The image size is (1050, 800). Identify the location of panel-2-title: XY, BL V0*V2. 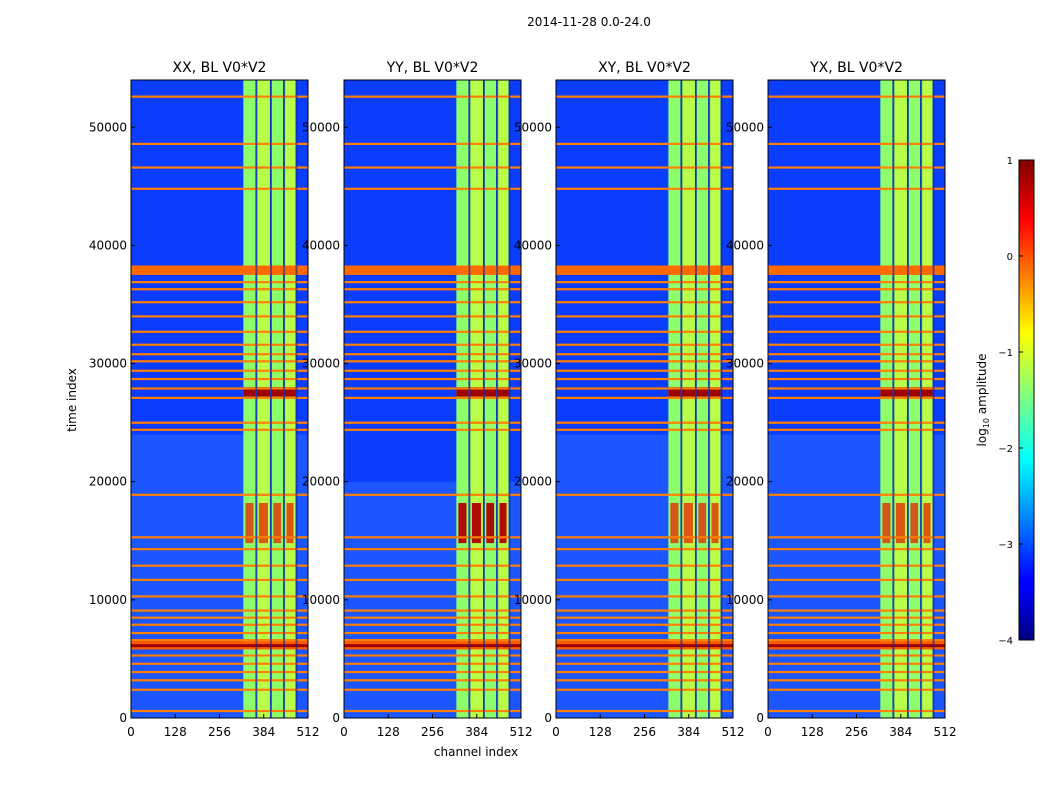
(644, 68).